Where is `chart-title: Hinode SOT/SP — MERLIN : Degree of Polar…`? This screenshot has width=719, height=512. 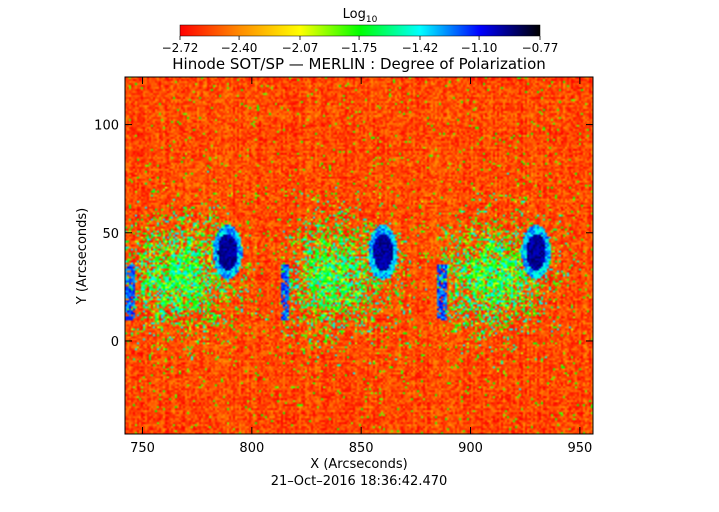
chart-title: Hinode SOT/SP — MERLIN : Degree of Polar… is located at coordinates (359, 64).